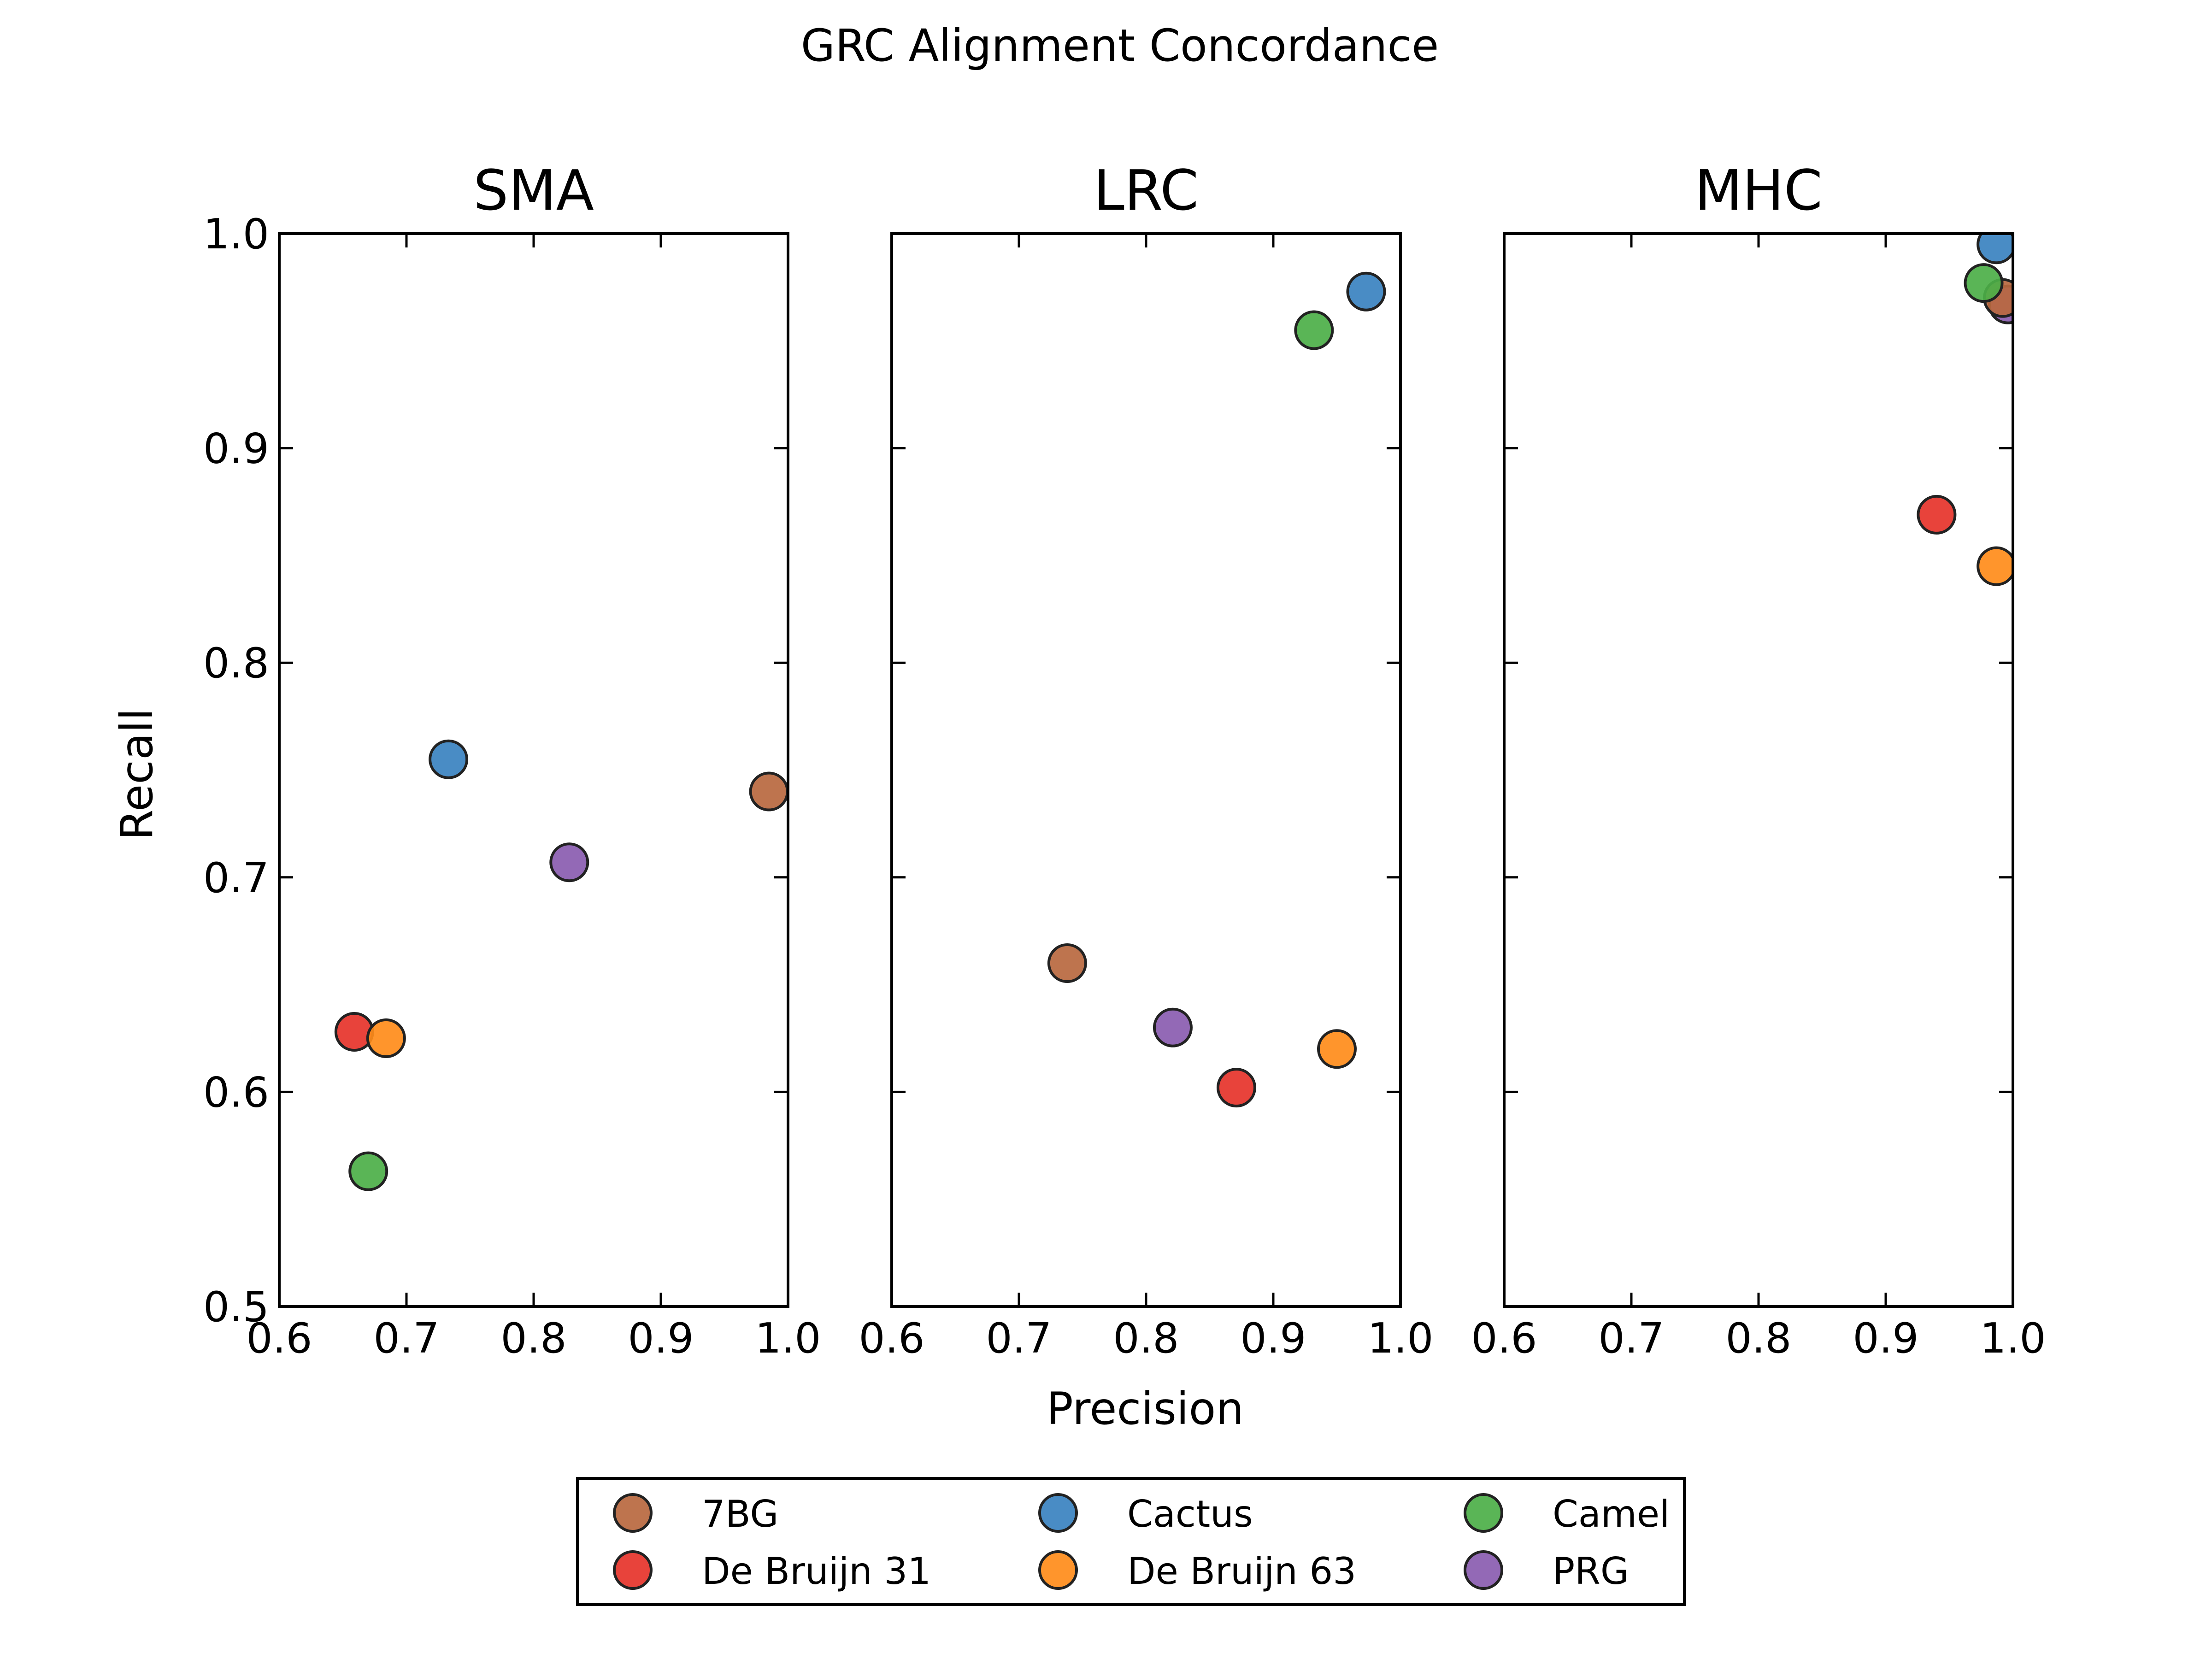  I want to click on legend-item: Cactus, so click(1145, 1514).